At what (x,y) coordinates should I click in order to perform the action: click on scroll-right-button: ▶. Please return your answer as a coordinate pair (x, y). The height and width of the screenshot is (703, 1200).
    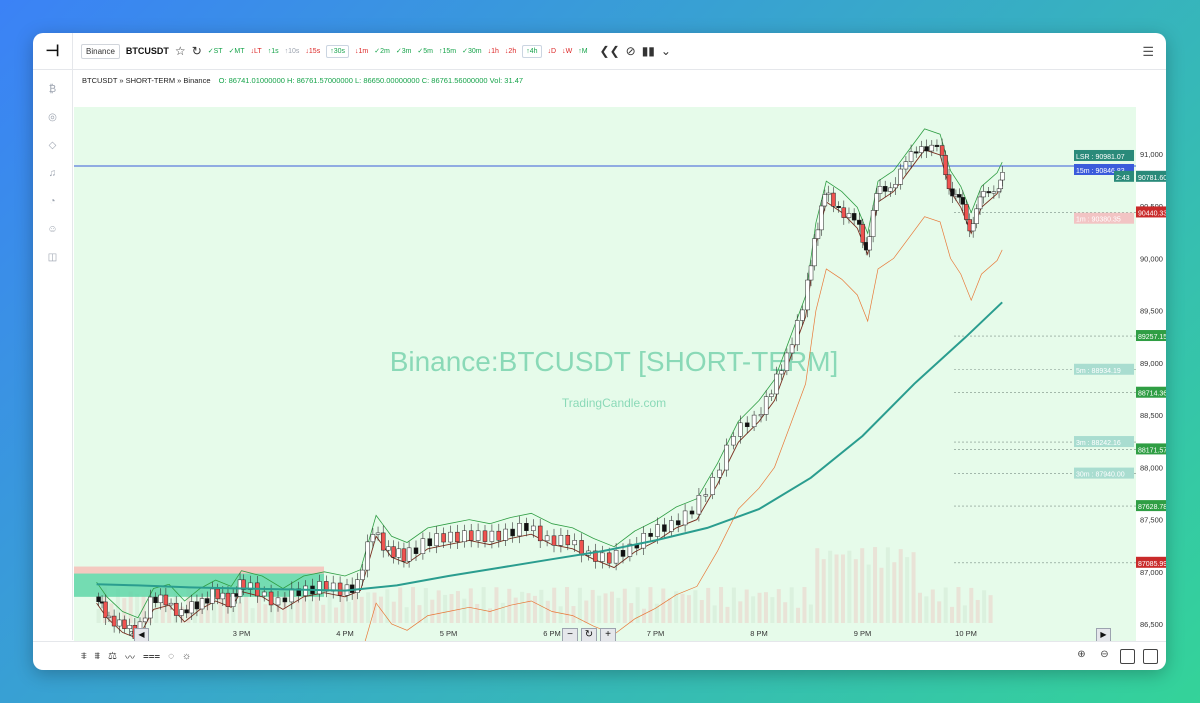
    Looking at the image, I should click on (1103, 635).